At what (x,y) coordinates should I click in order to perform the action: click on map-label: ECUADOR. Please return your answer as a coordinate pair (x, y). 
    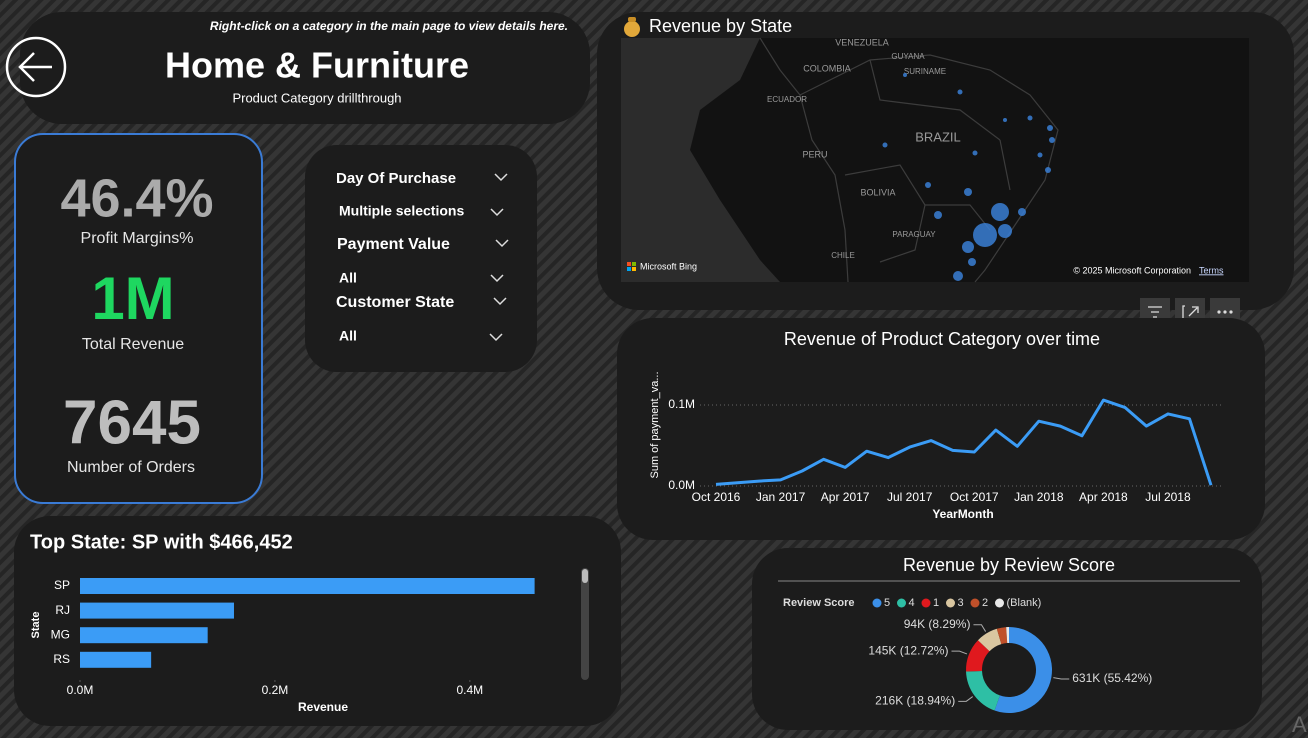
    Looking at the image, I should click on (787, 99).